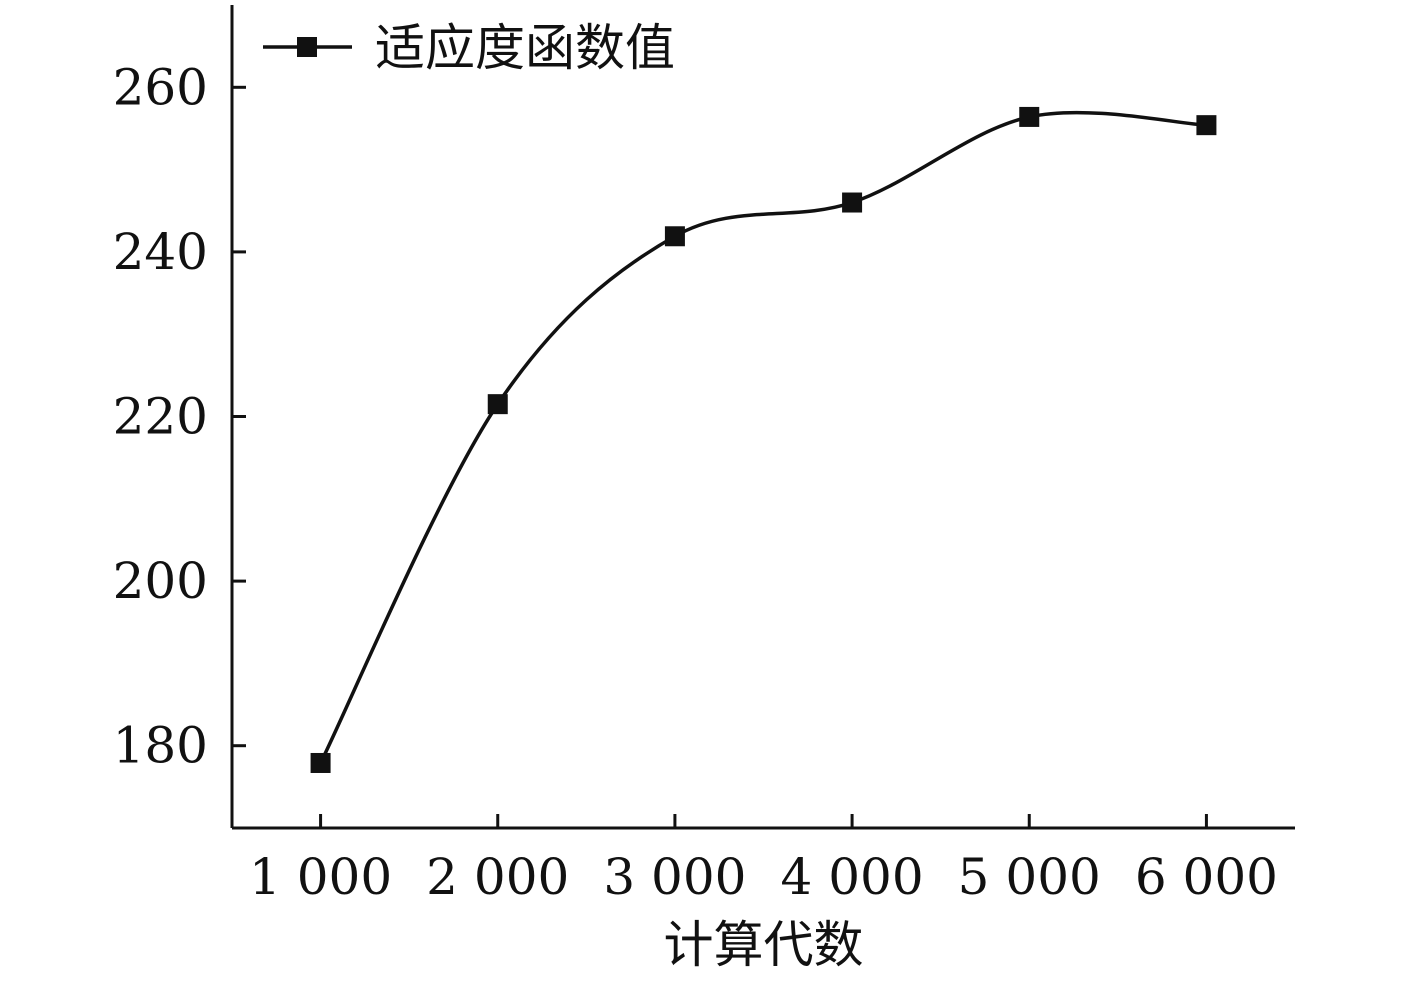 This screenshot has width=1417, height=984. I want to click on x-axis-title: 计算代数, so click(764, 945).